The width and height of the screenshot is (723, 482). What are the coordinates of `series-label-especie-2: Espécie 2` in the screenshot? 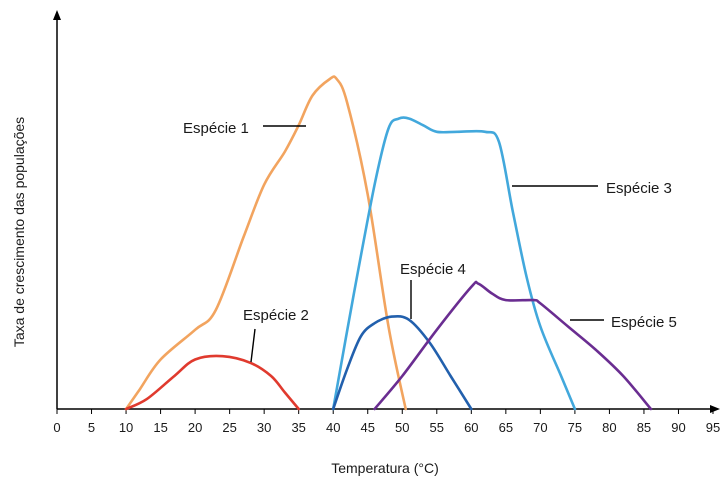 It's located at (276, 315).